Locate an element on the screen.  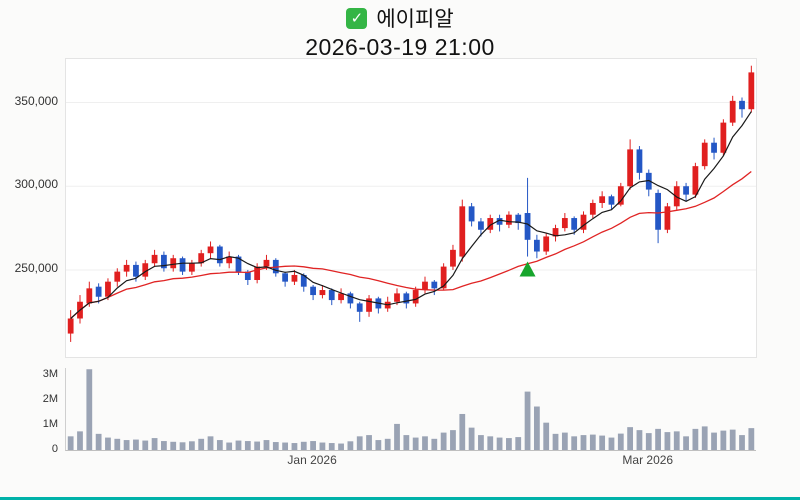
volume-bar-chart is located at coordinates (411, 409).